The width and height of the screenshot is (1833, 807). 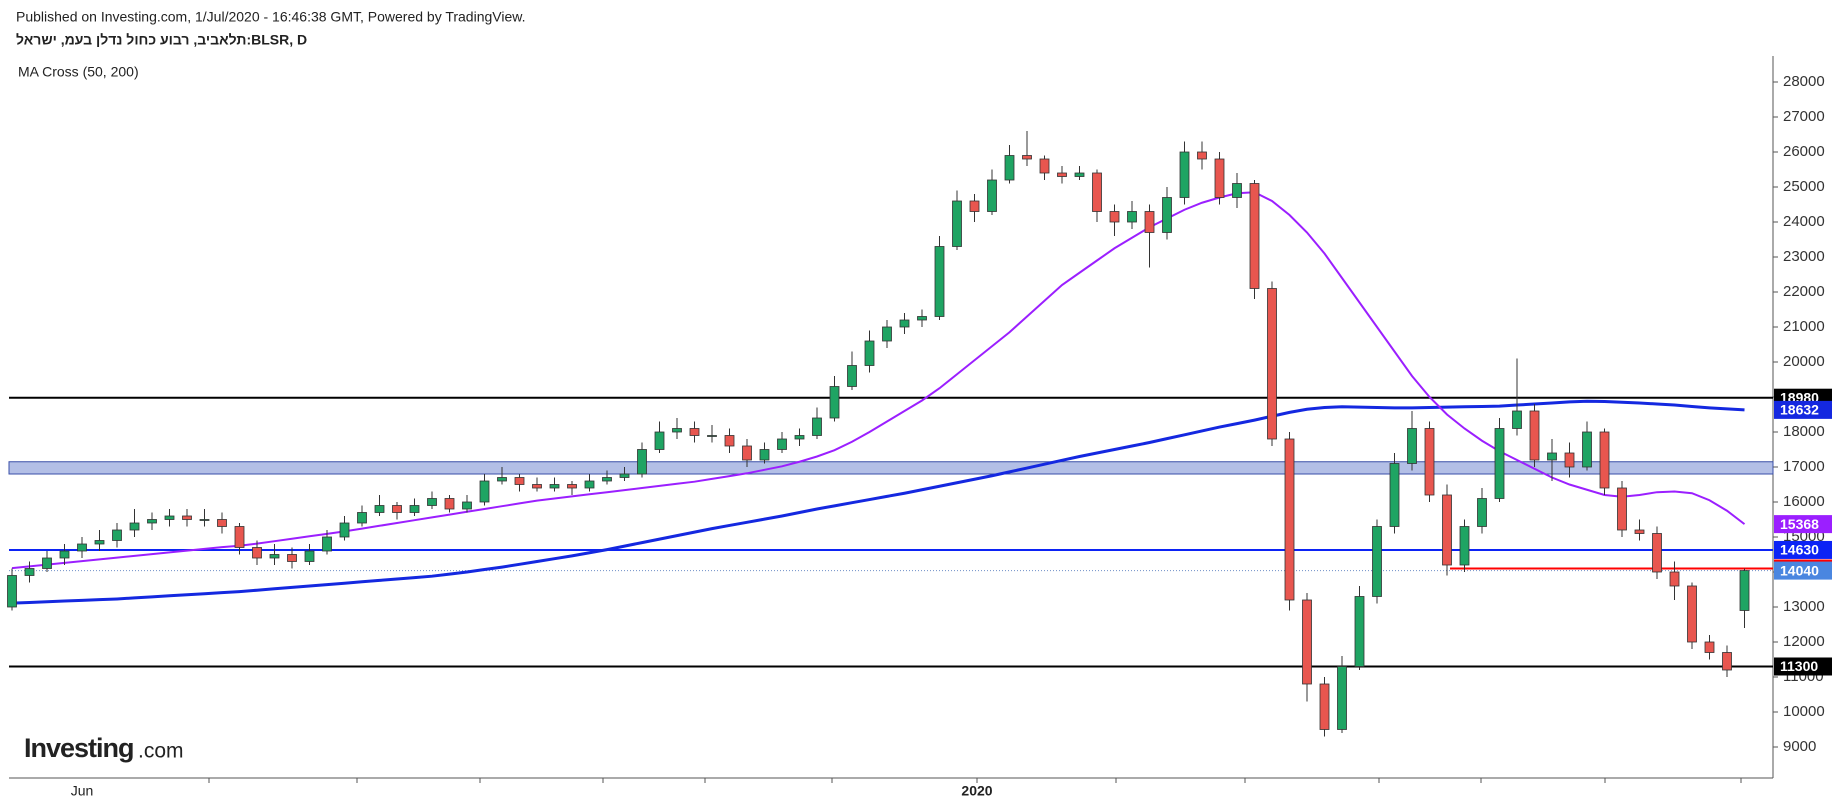 I want to click on x-tick-label: 2020, so click(x=976, y=791).